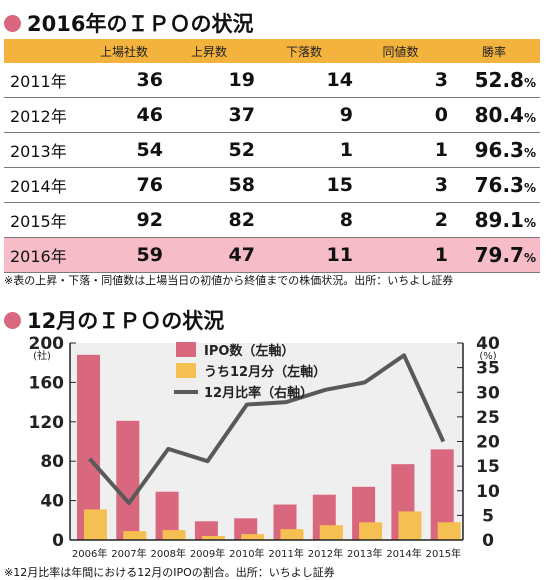 The width and height of the screenshot is (551, 580). What do you see at coordinates (488, 516) in the screenshot?
I see `right-tick-label: 5` at bounding box center [488, 516].